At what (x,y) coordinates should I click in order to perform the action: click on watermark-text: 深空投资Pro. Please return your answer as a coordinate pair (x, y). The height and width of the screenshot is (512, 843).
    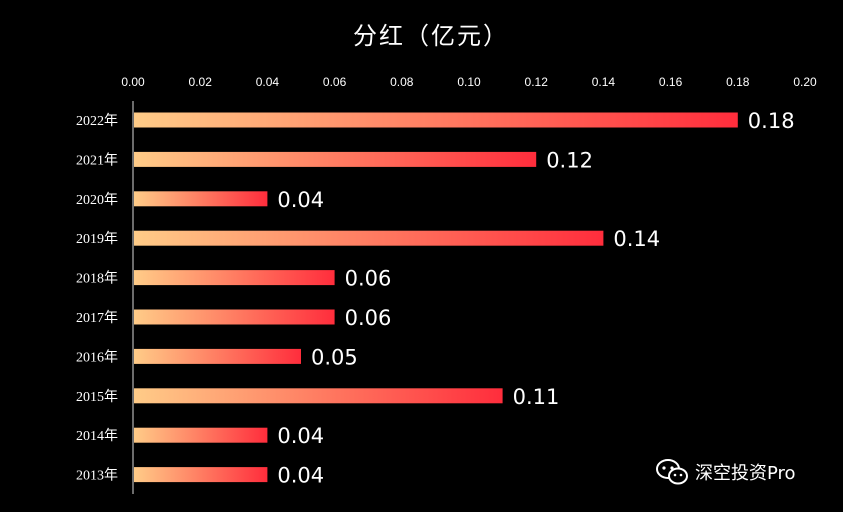
    Looking at the image, I should click on (745, 473).